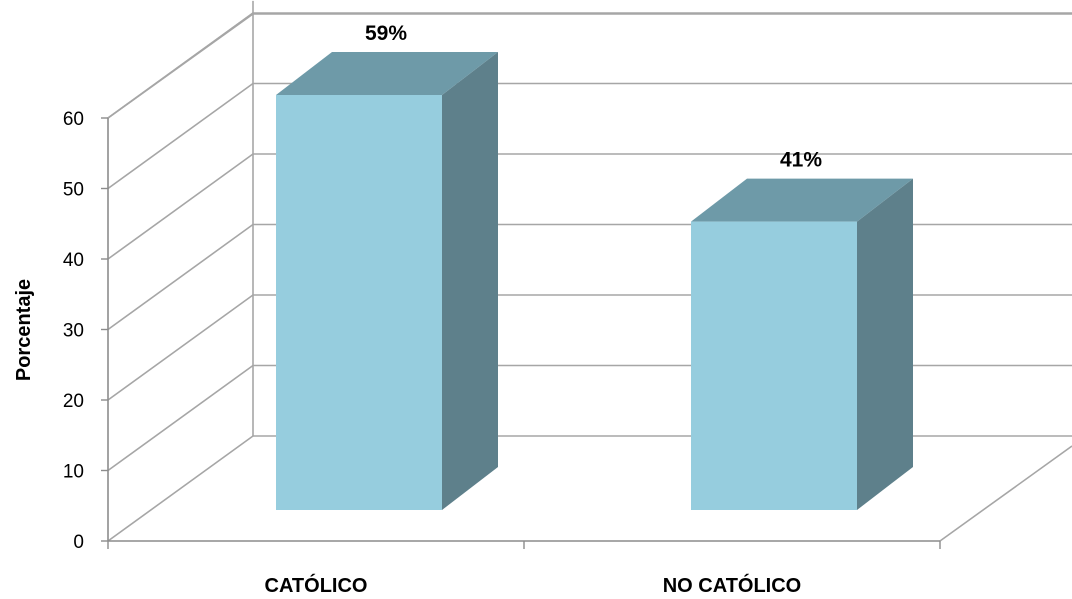  Describe the element at coordinates (73, 401) in the screenshot. I see `y-tick-label: 20` at that location.